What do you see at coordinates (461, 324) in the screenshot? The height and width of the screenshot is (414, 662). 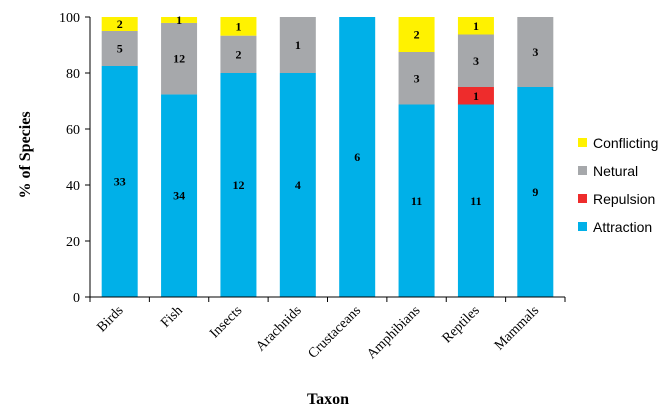 I see `x-tick-label-reptiles: Reptiles` at bounding box center [461, 324].